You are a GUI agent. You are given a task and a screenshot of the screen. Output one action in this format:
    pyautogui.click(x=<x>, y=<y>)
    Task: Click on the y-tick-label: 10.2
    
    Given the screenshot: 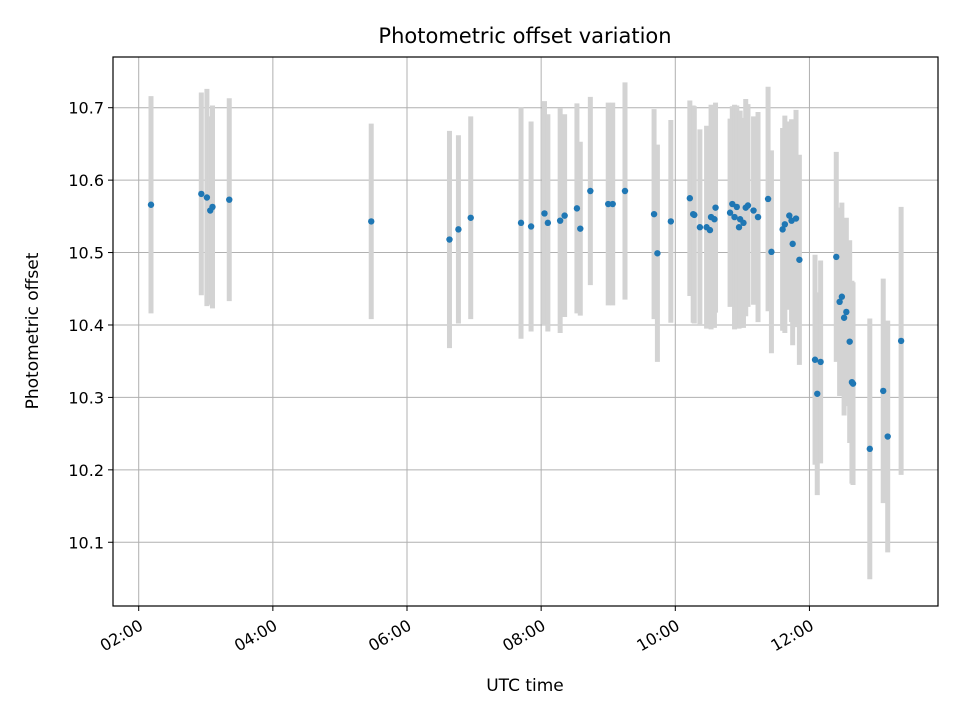 What is the action you would take?
    pyautogui.click(x=86, y=470)
    